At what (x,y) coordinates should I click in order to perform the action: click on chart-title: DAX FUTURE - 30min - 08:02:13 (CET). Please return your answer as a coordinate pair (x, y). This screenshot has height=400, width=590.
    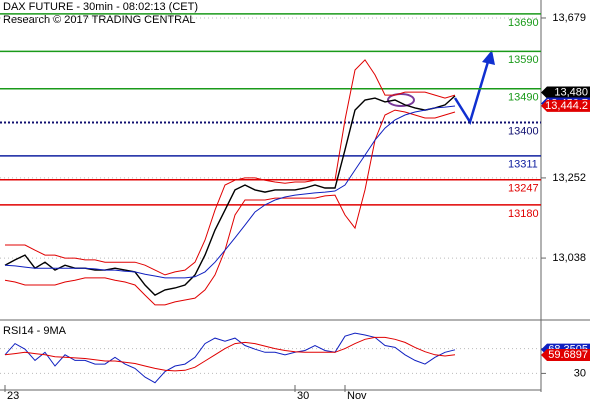
    Looking at the image, I should click on (100, 7).